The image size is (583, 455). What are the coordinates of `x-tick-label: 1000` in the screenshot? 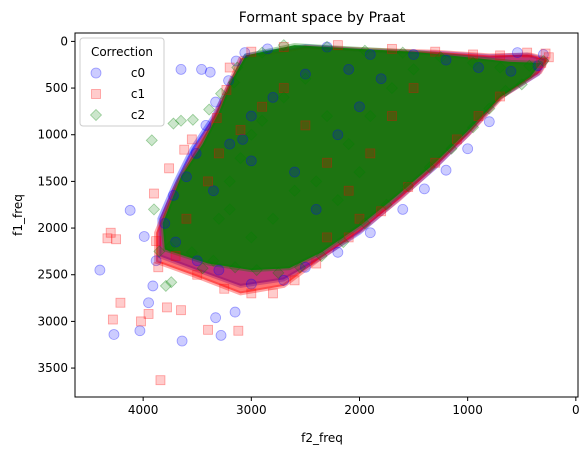 It's located at (467, 410).